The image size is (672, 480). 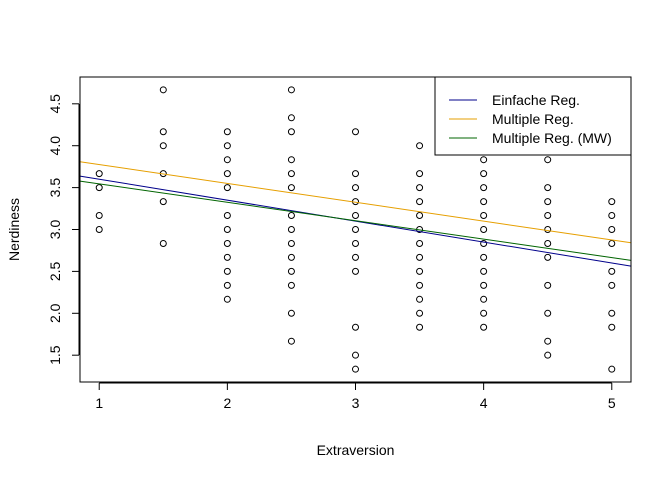 I want to click on x-tick-label: 3, so click(x=356, y=403).